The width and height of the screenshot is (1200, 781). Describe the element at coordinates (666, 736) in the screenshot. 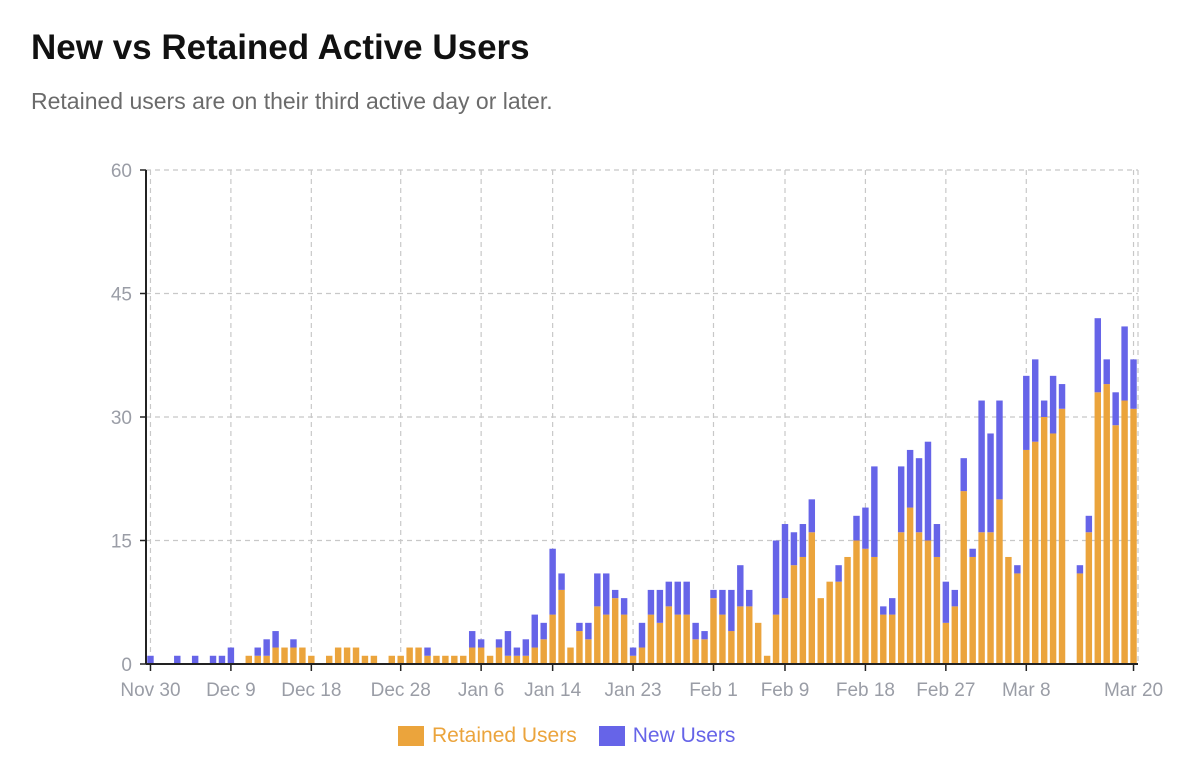

I see `legend-item-new: New Users` at that location.